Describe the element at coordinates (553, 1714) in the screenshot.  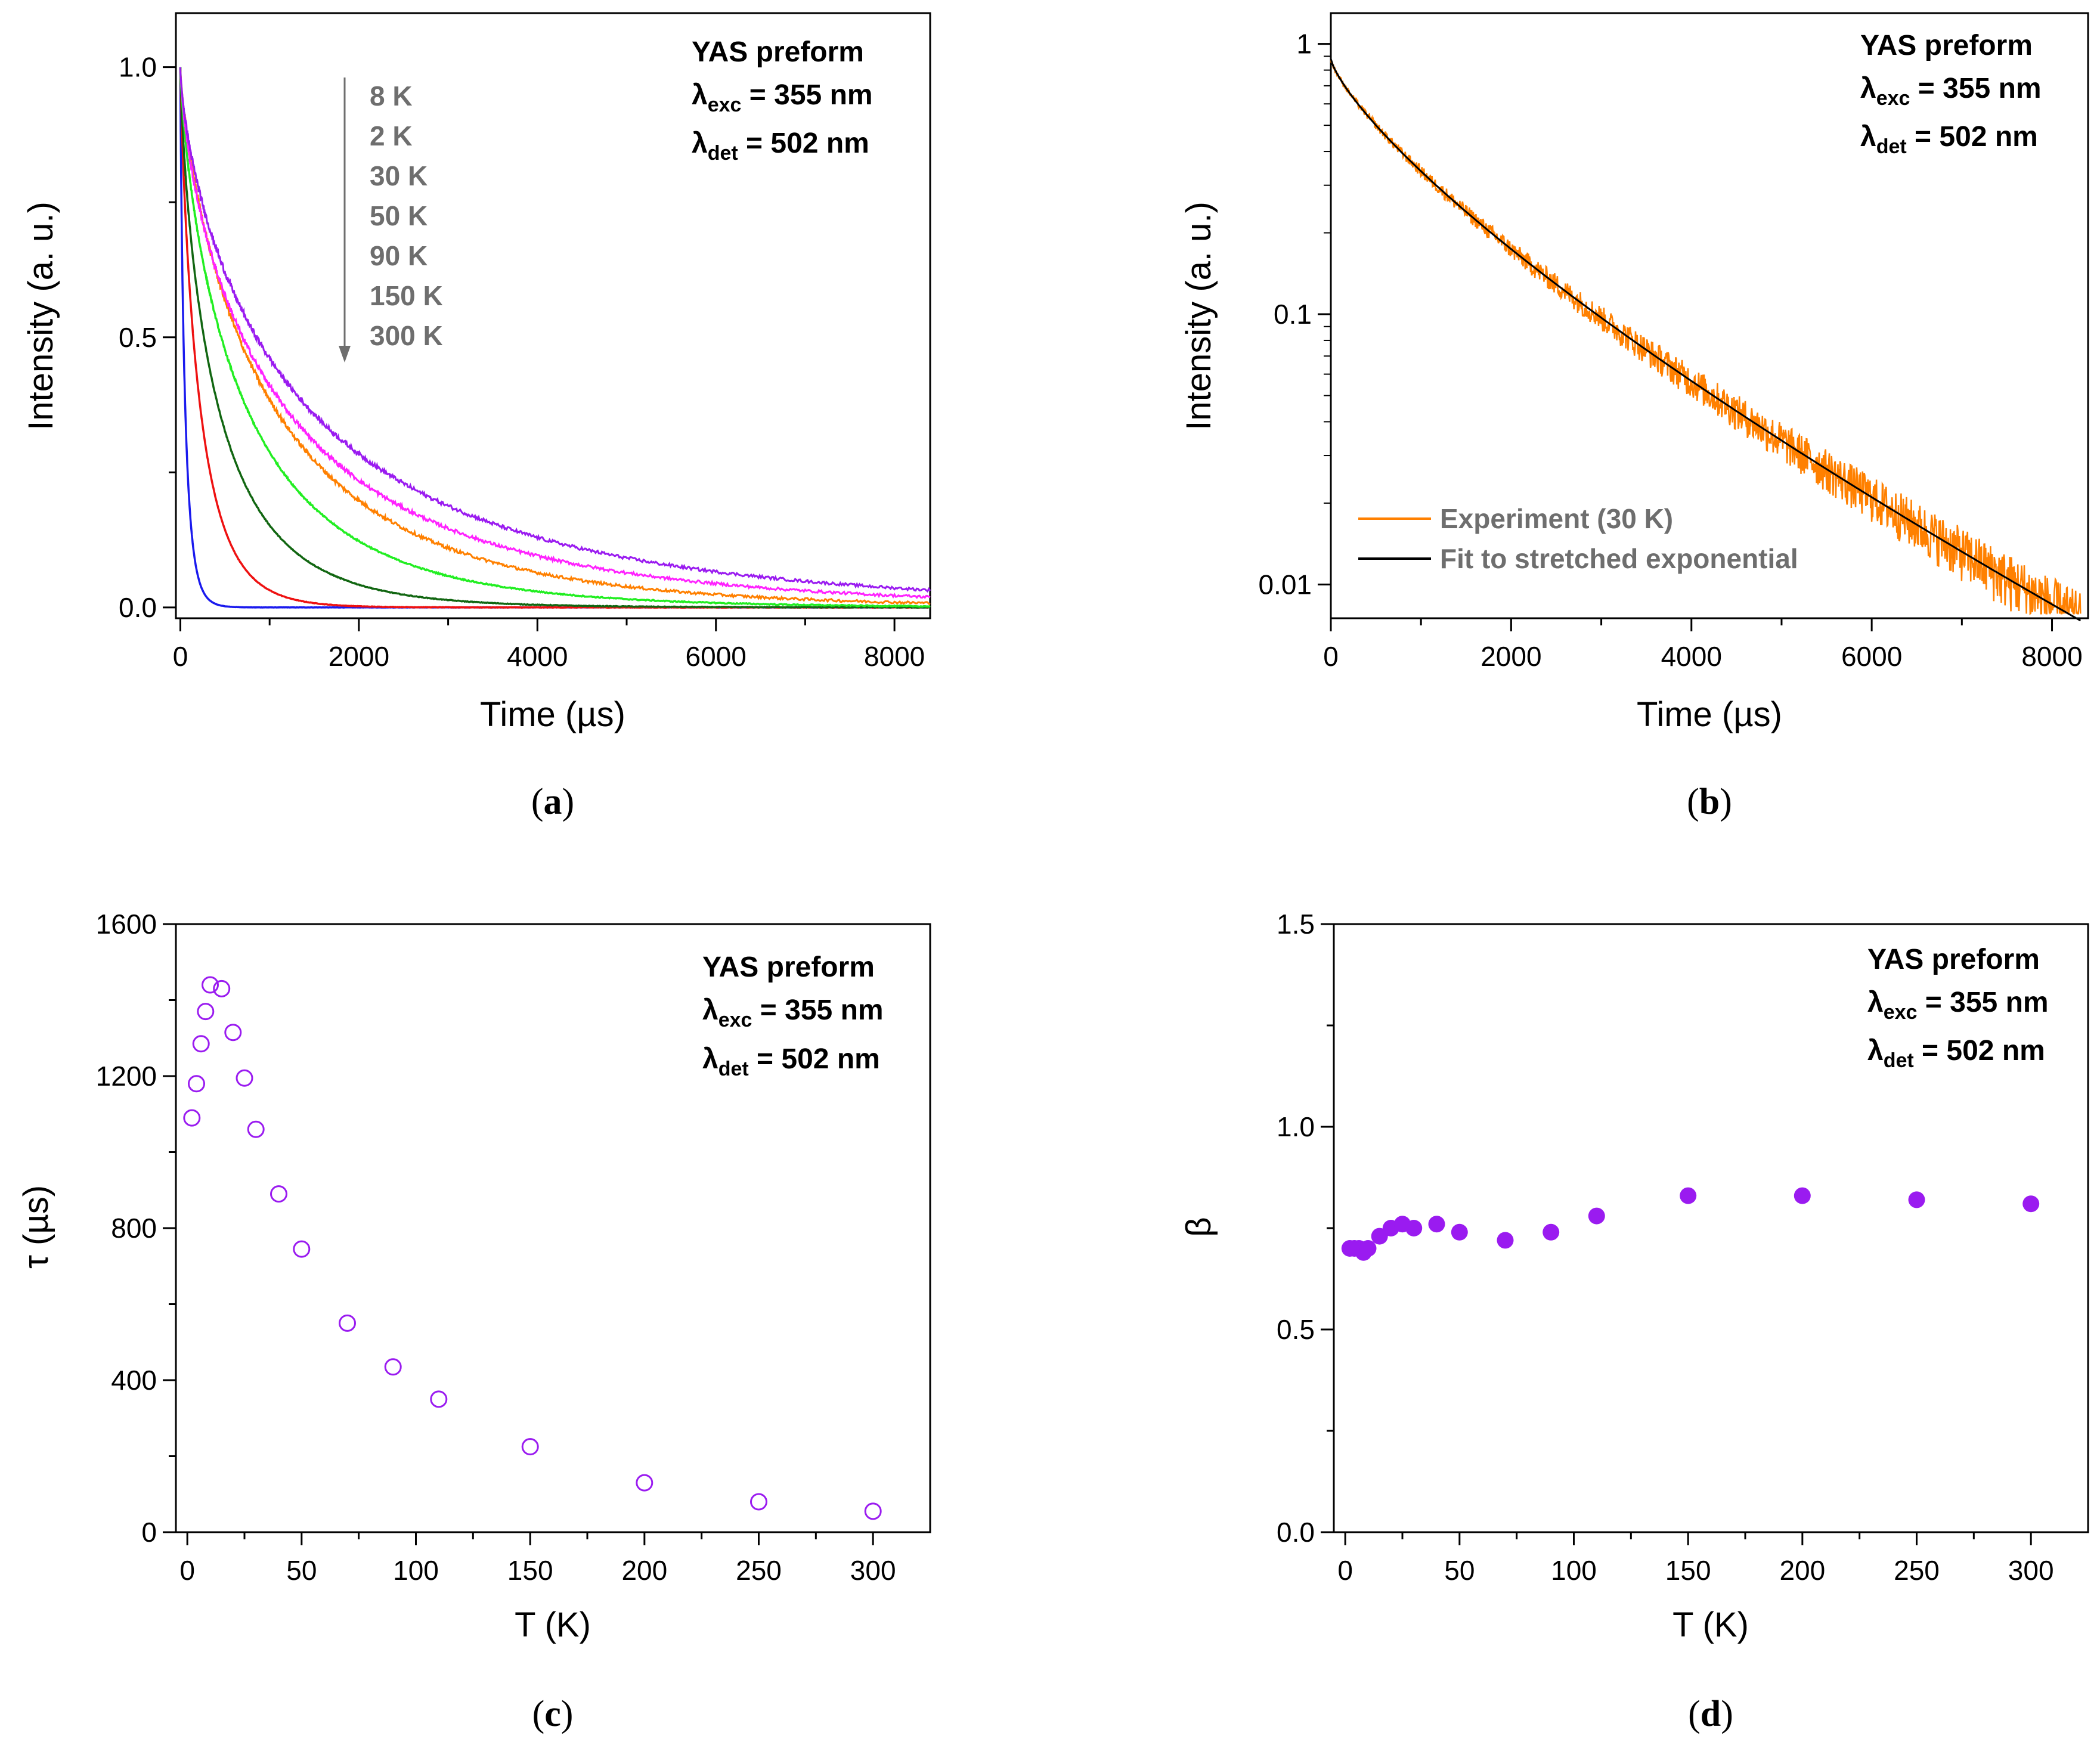
I see `panel-c-label: (c)` at that location.